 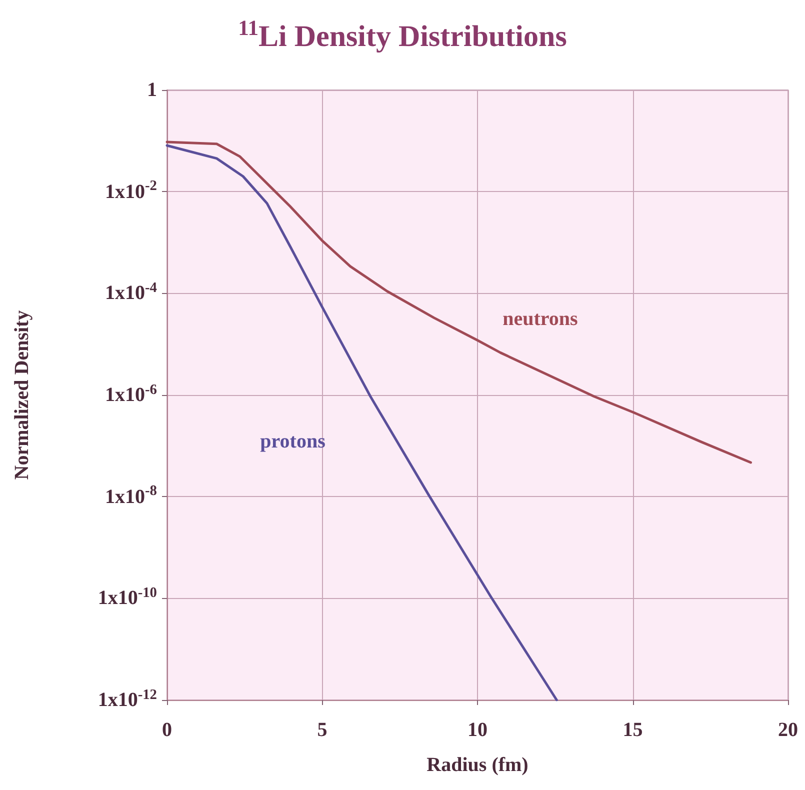 What do you see at coordinates (540, 319) in the screenshot?
I see `series-label: neutrons` at bounding box center [540, 319].